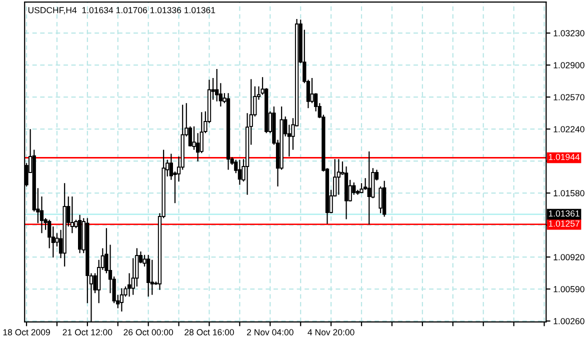 This screenshot has width=586, height=340. Describe the element at coordinates (569, 33) in the screenshot. I see `y-tick-label: 1.03230` at that location.